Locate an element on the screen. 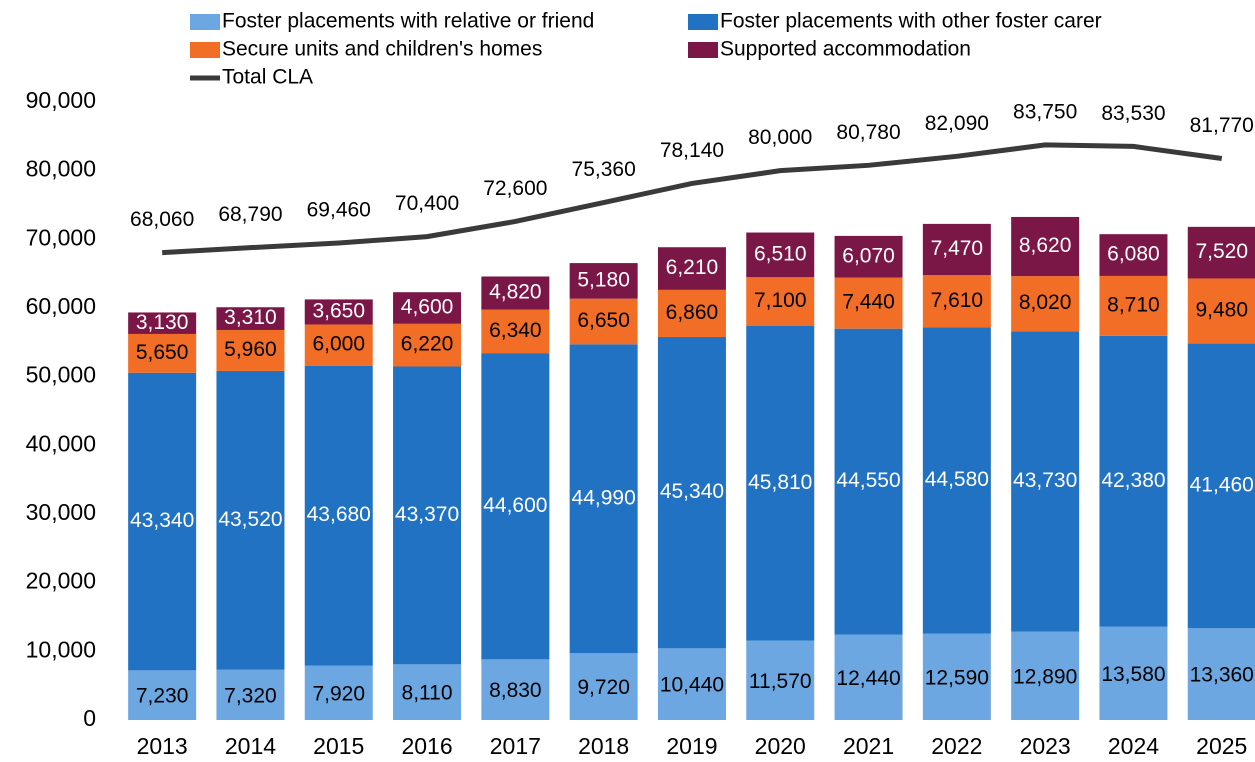 Image resolution: width=1255 pixels, height=762 pixels. data-label: 5,180 is located at coordinates (603, 279).